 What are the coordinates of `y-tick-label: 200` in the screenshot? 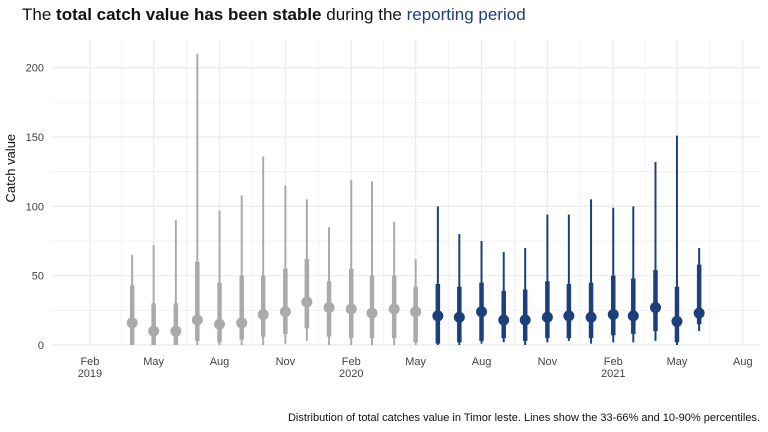 It's located at (35, 69).